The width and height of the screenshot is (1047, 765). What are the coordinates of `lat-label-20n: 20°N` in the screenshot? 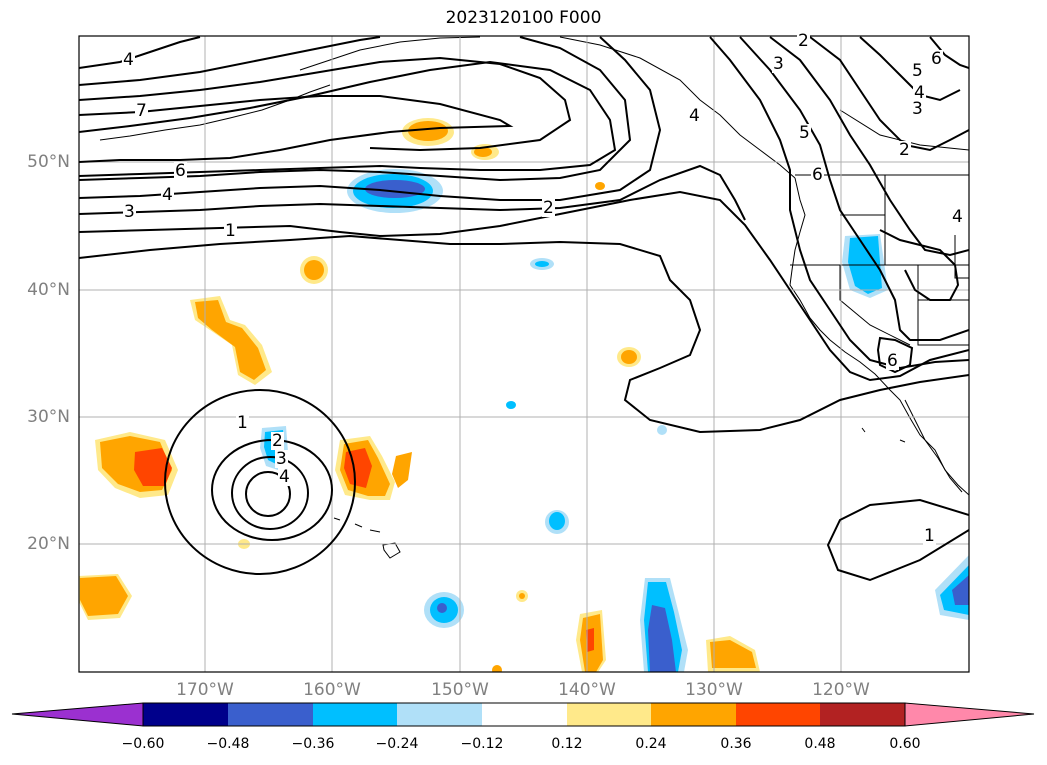 It's located at (48, 544).